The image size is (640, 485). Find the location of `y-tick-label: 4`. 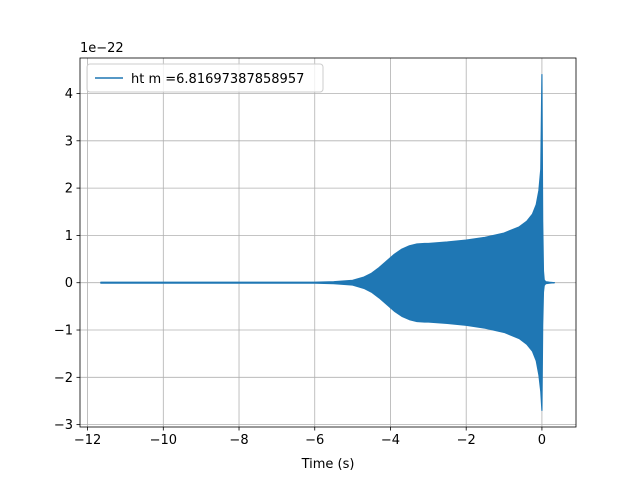

y-tick-label: 4 is located at coordinates (69, 94).